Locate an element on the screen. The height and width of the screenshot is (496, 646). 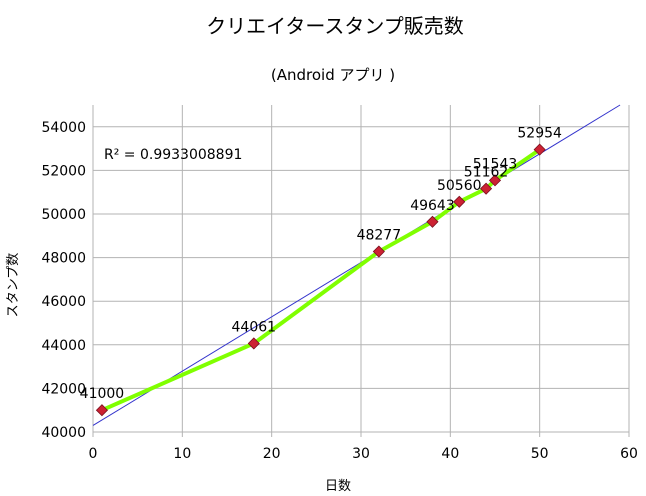
y-tick-label: 44000 is located at coordinates (63, 346).